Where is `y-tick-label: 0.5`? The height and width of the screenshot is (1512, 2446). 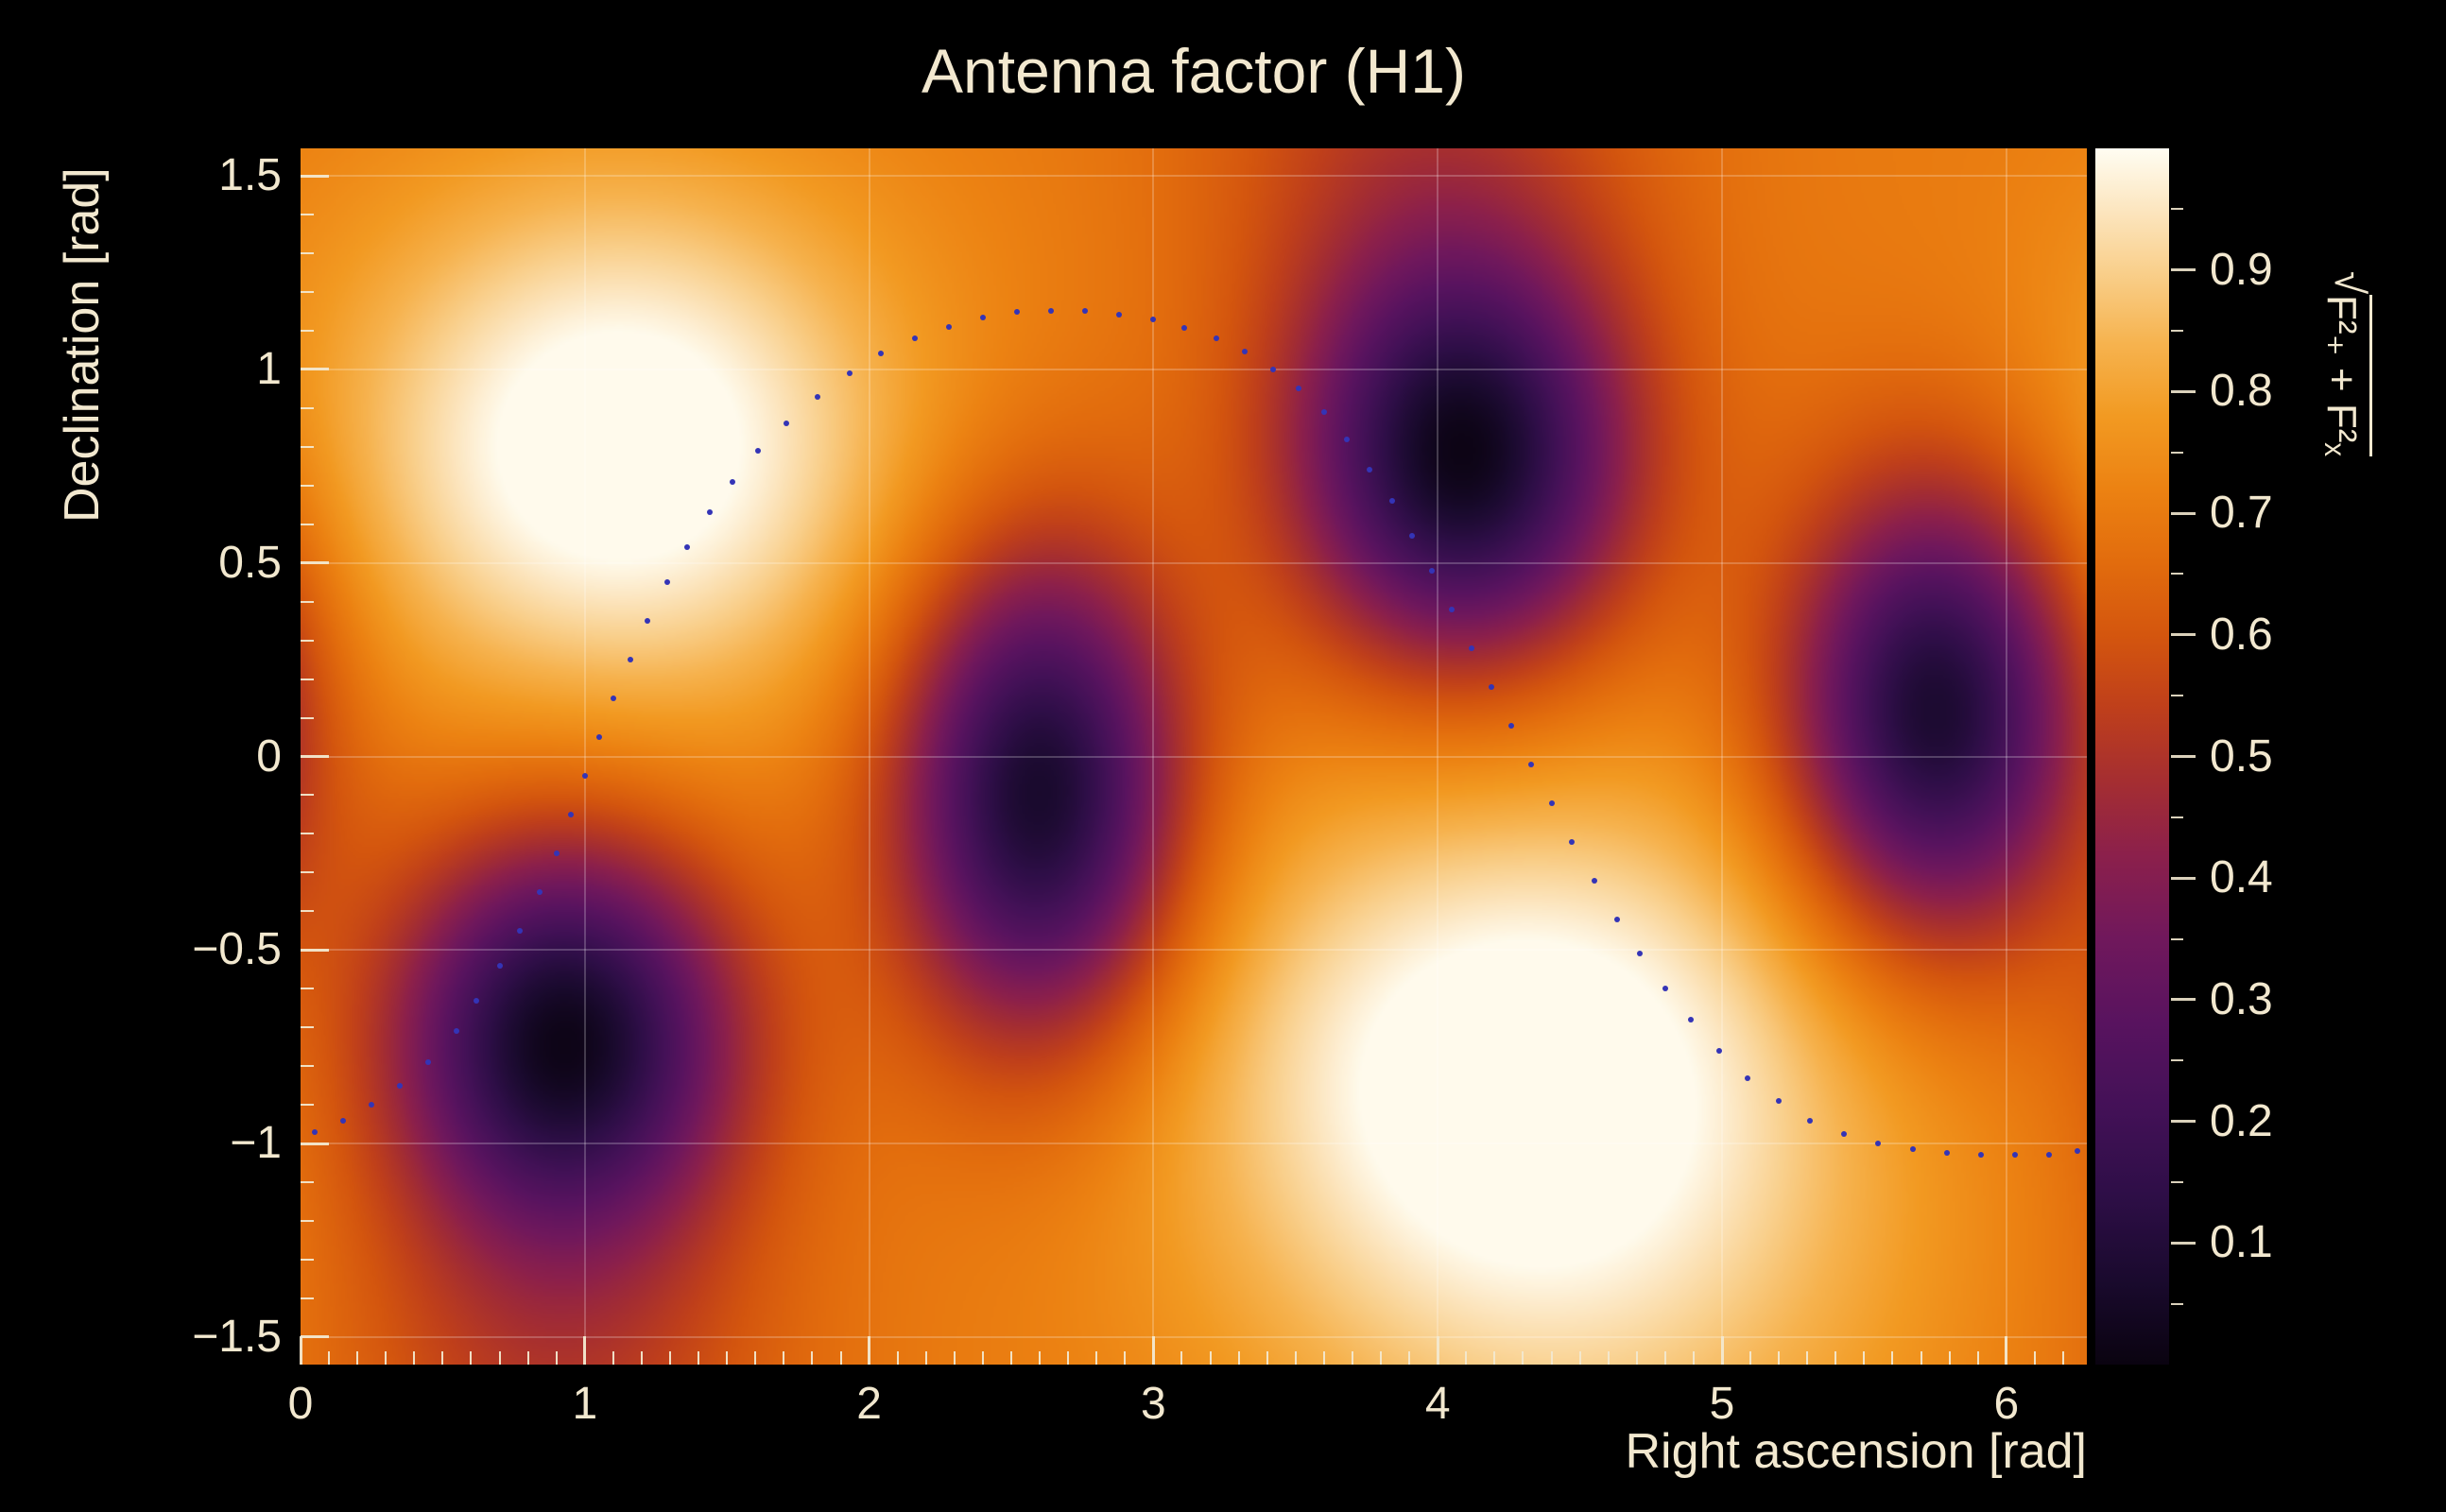 y-tick-label: 0.5 is located at coordinates (250, 562).